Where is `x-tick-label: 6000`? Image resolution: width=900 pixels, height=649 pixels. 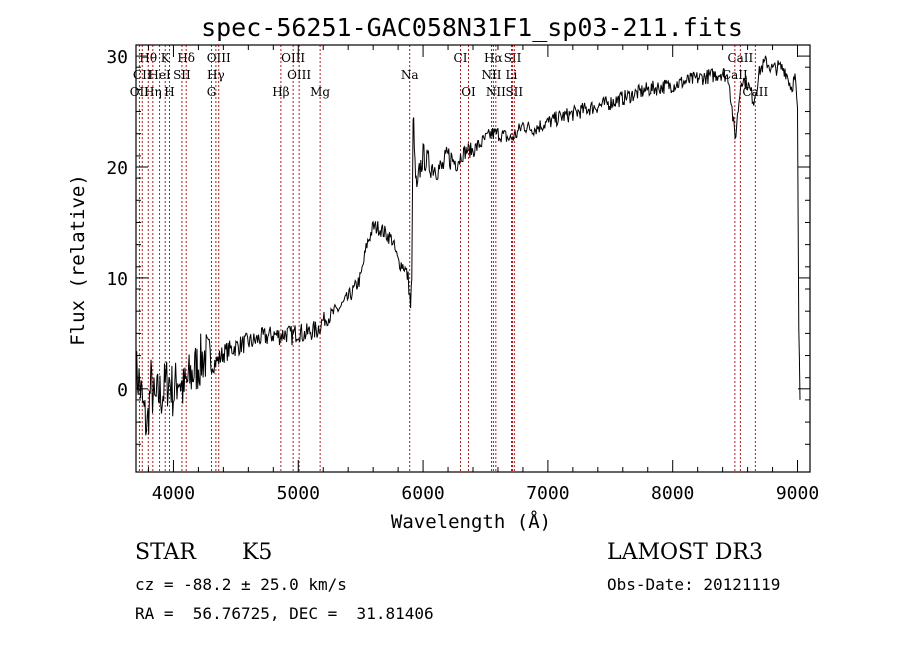
x-tick-label: 6000 is located at coordinates (422, 493).